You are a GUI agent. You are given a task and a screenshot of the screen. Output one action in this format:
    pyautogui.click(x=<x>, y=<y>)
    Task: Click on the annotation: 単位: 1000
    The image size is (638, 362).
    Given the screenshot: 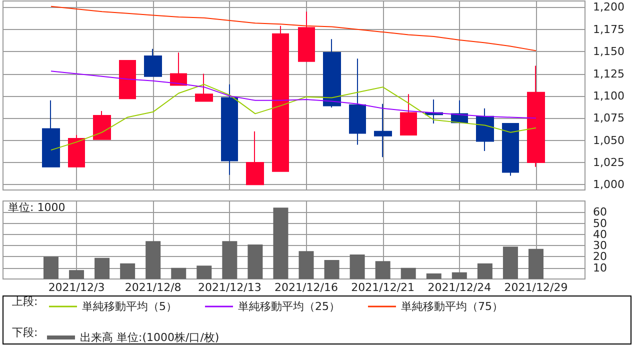 What is the action you would take?
    pyautogui.click(x=37, y=207)
    